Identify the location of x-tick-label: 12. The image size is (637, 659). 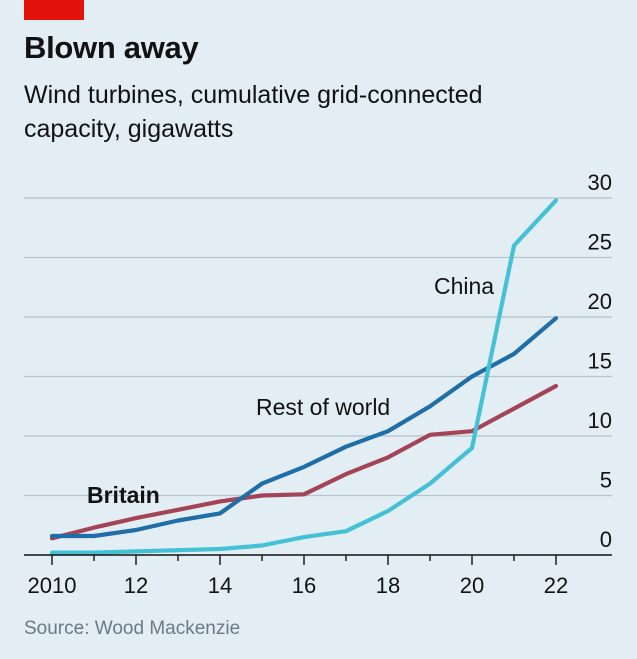
(136, 585).